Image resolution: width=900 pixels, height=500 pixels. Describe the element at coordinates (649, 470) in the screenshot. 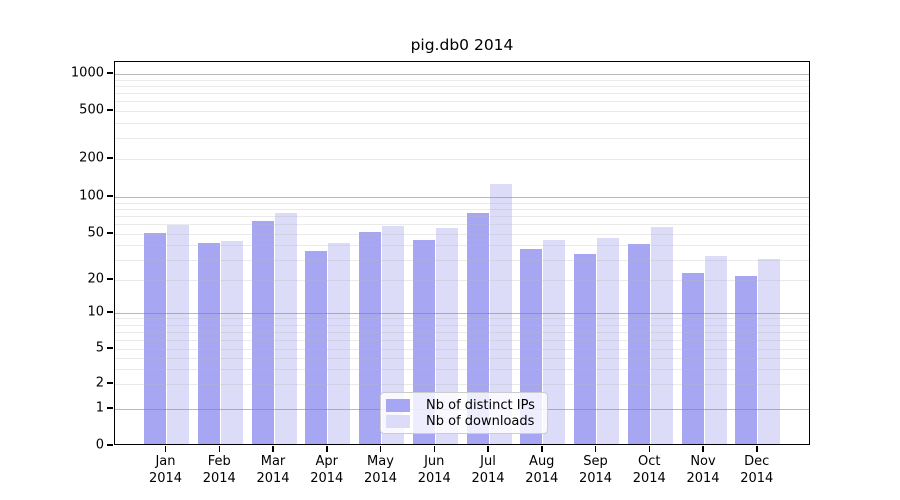

I see `x-tick-label: Oct 2014` at that location.